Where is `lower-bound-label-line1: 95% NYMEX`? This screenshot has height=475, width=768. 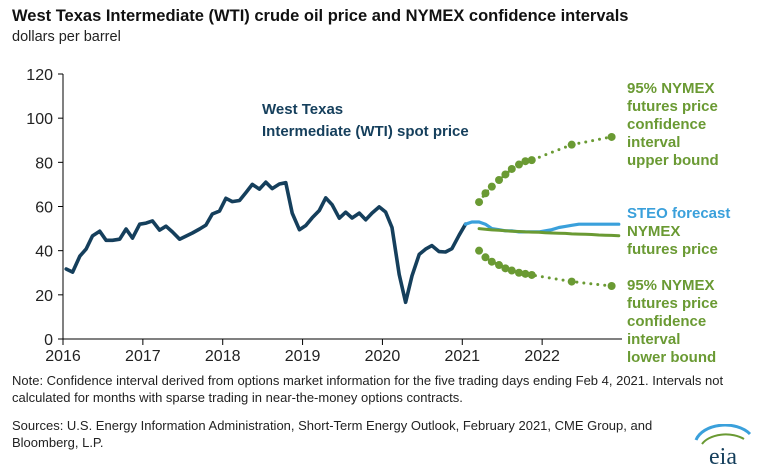 lower-bound-label-line1: 95% NYMEX is located at coordinates (671, 285).